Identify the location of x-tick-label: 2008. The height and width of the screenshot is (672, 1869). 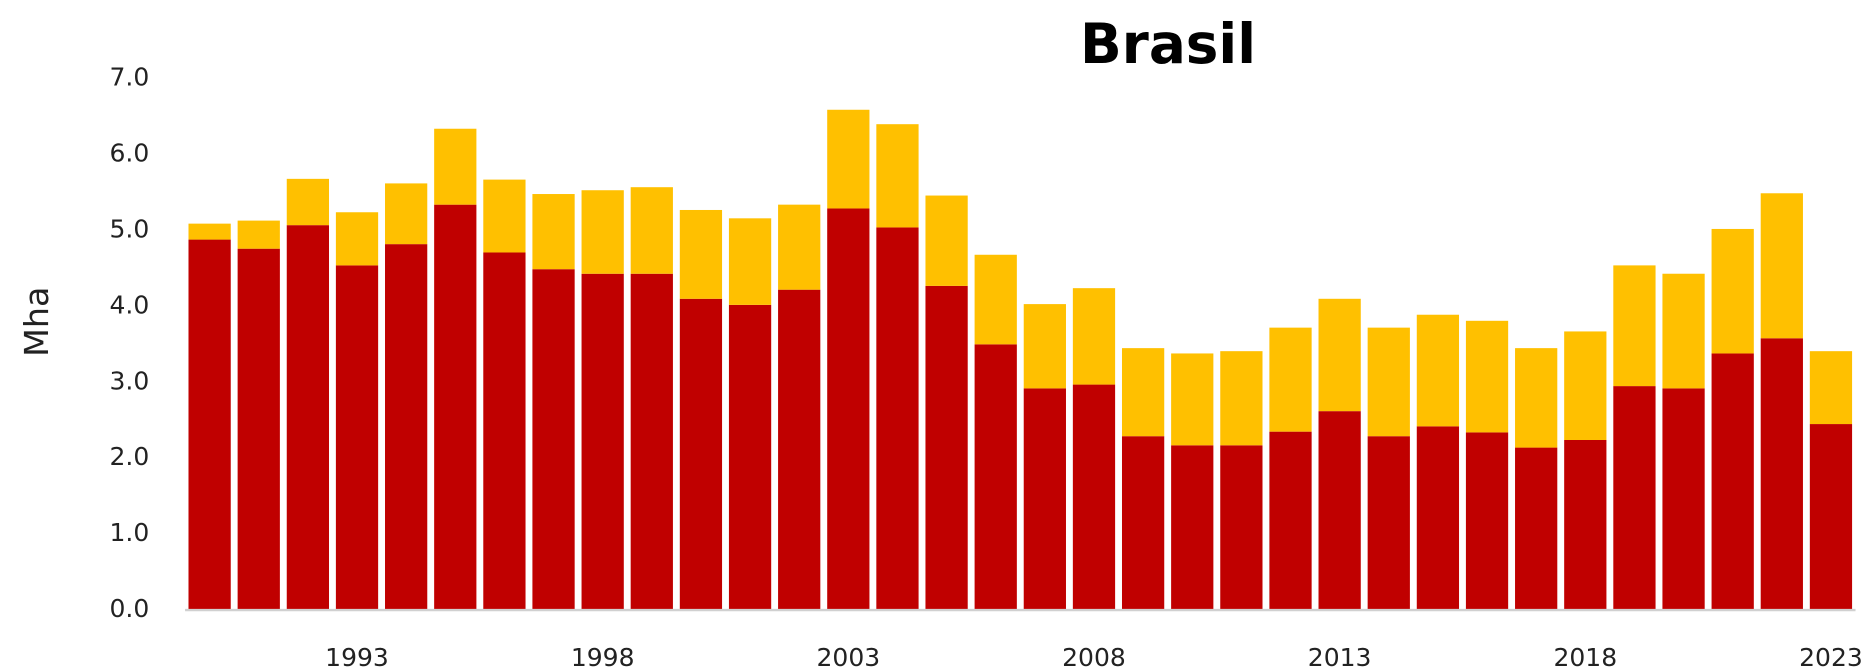
(1094, 657).